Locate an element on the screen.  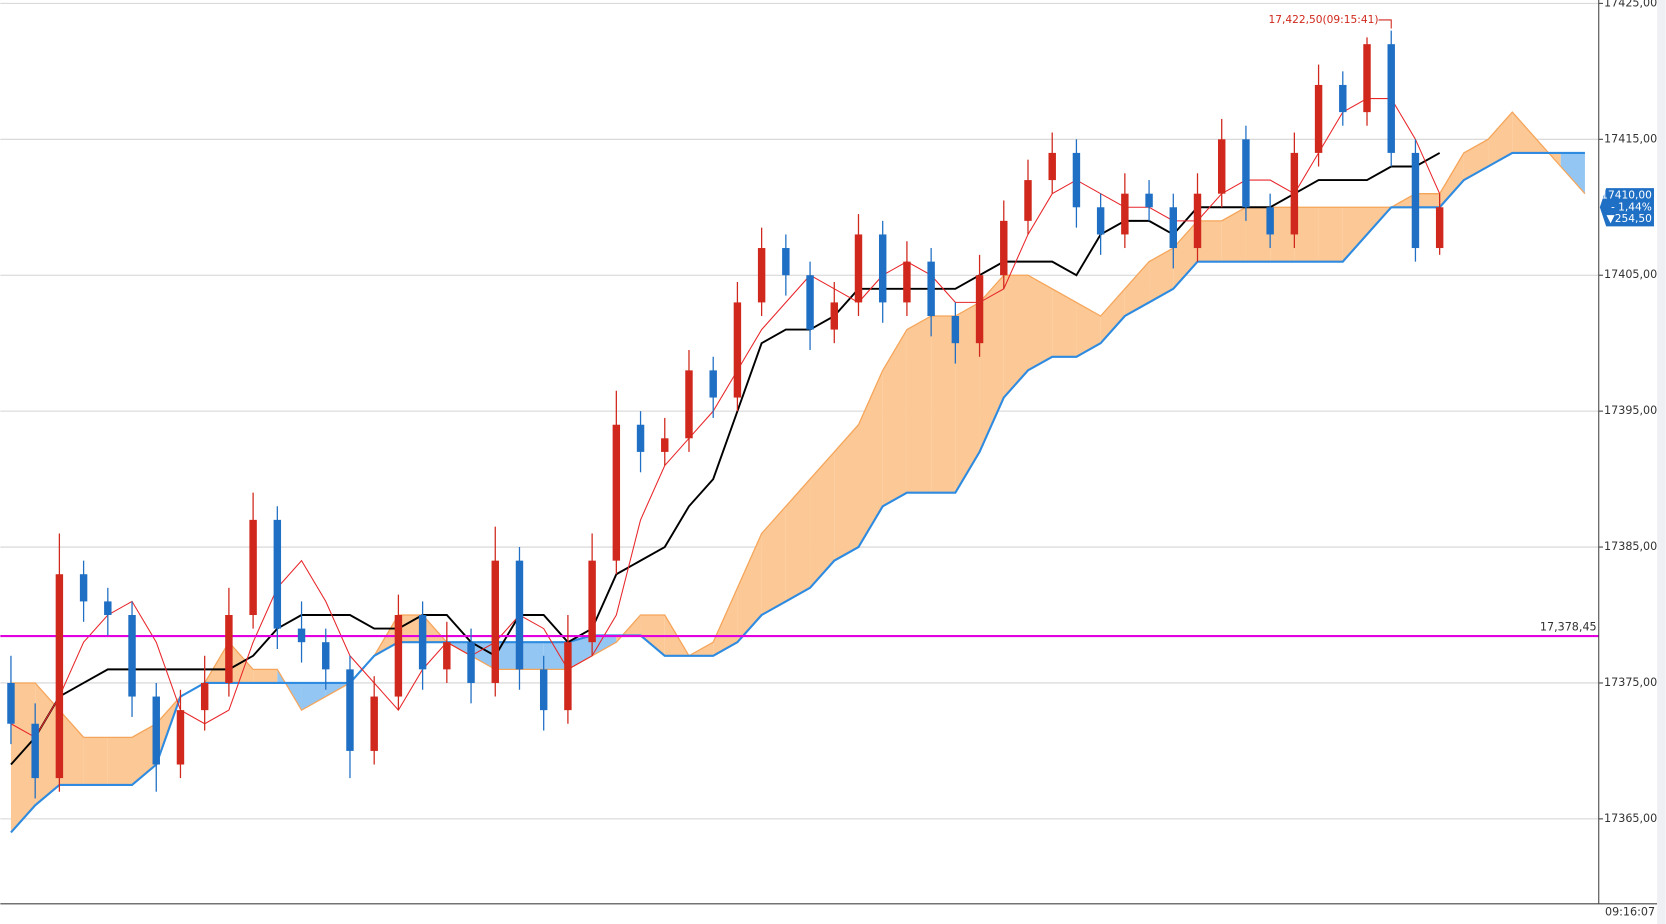
price-box-price: 17410,00 is located at coordinates (1626, 195).